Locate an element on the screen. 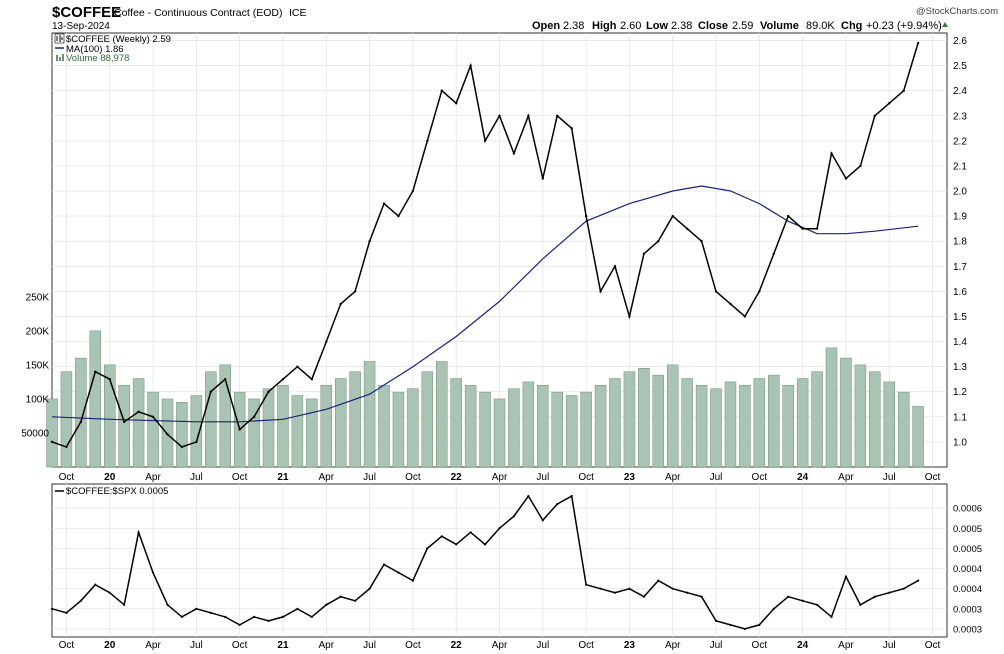  ratio-y-tick-label: 0.0003 is located at coordinates (967, 609).